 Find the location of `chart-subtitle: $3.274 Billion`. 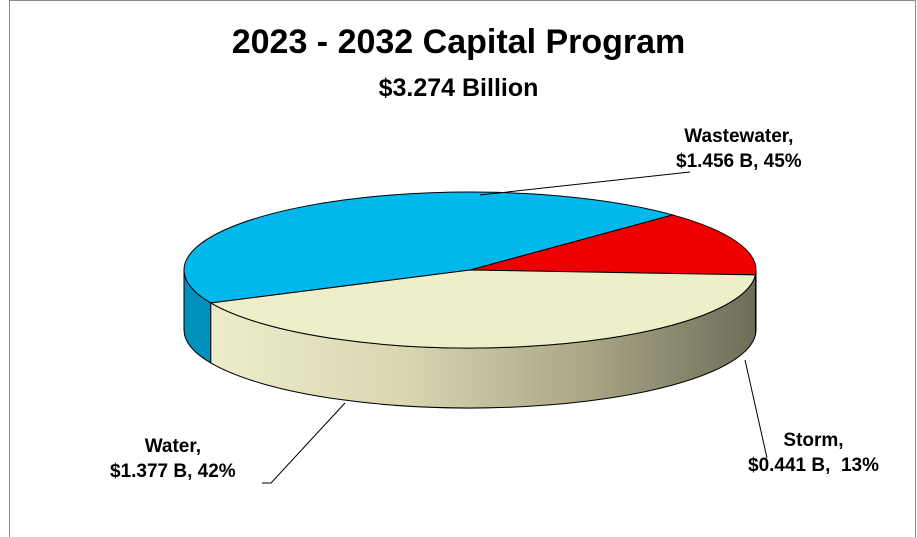

chart-subtitle: $3.274 Billion is located at coordinates (458, 88).